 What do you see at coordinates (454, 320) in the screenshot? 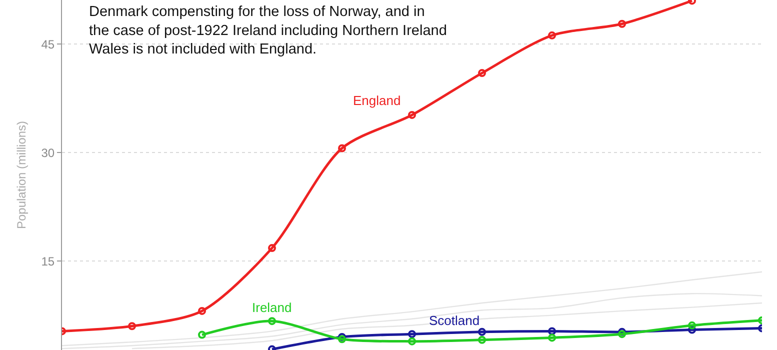
I see `series-label: Scotland` at bounding box center [454, 320].